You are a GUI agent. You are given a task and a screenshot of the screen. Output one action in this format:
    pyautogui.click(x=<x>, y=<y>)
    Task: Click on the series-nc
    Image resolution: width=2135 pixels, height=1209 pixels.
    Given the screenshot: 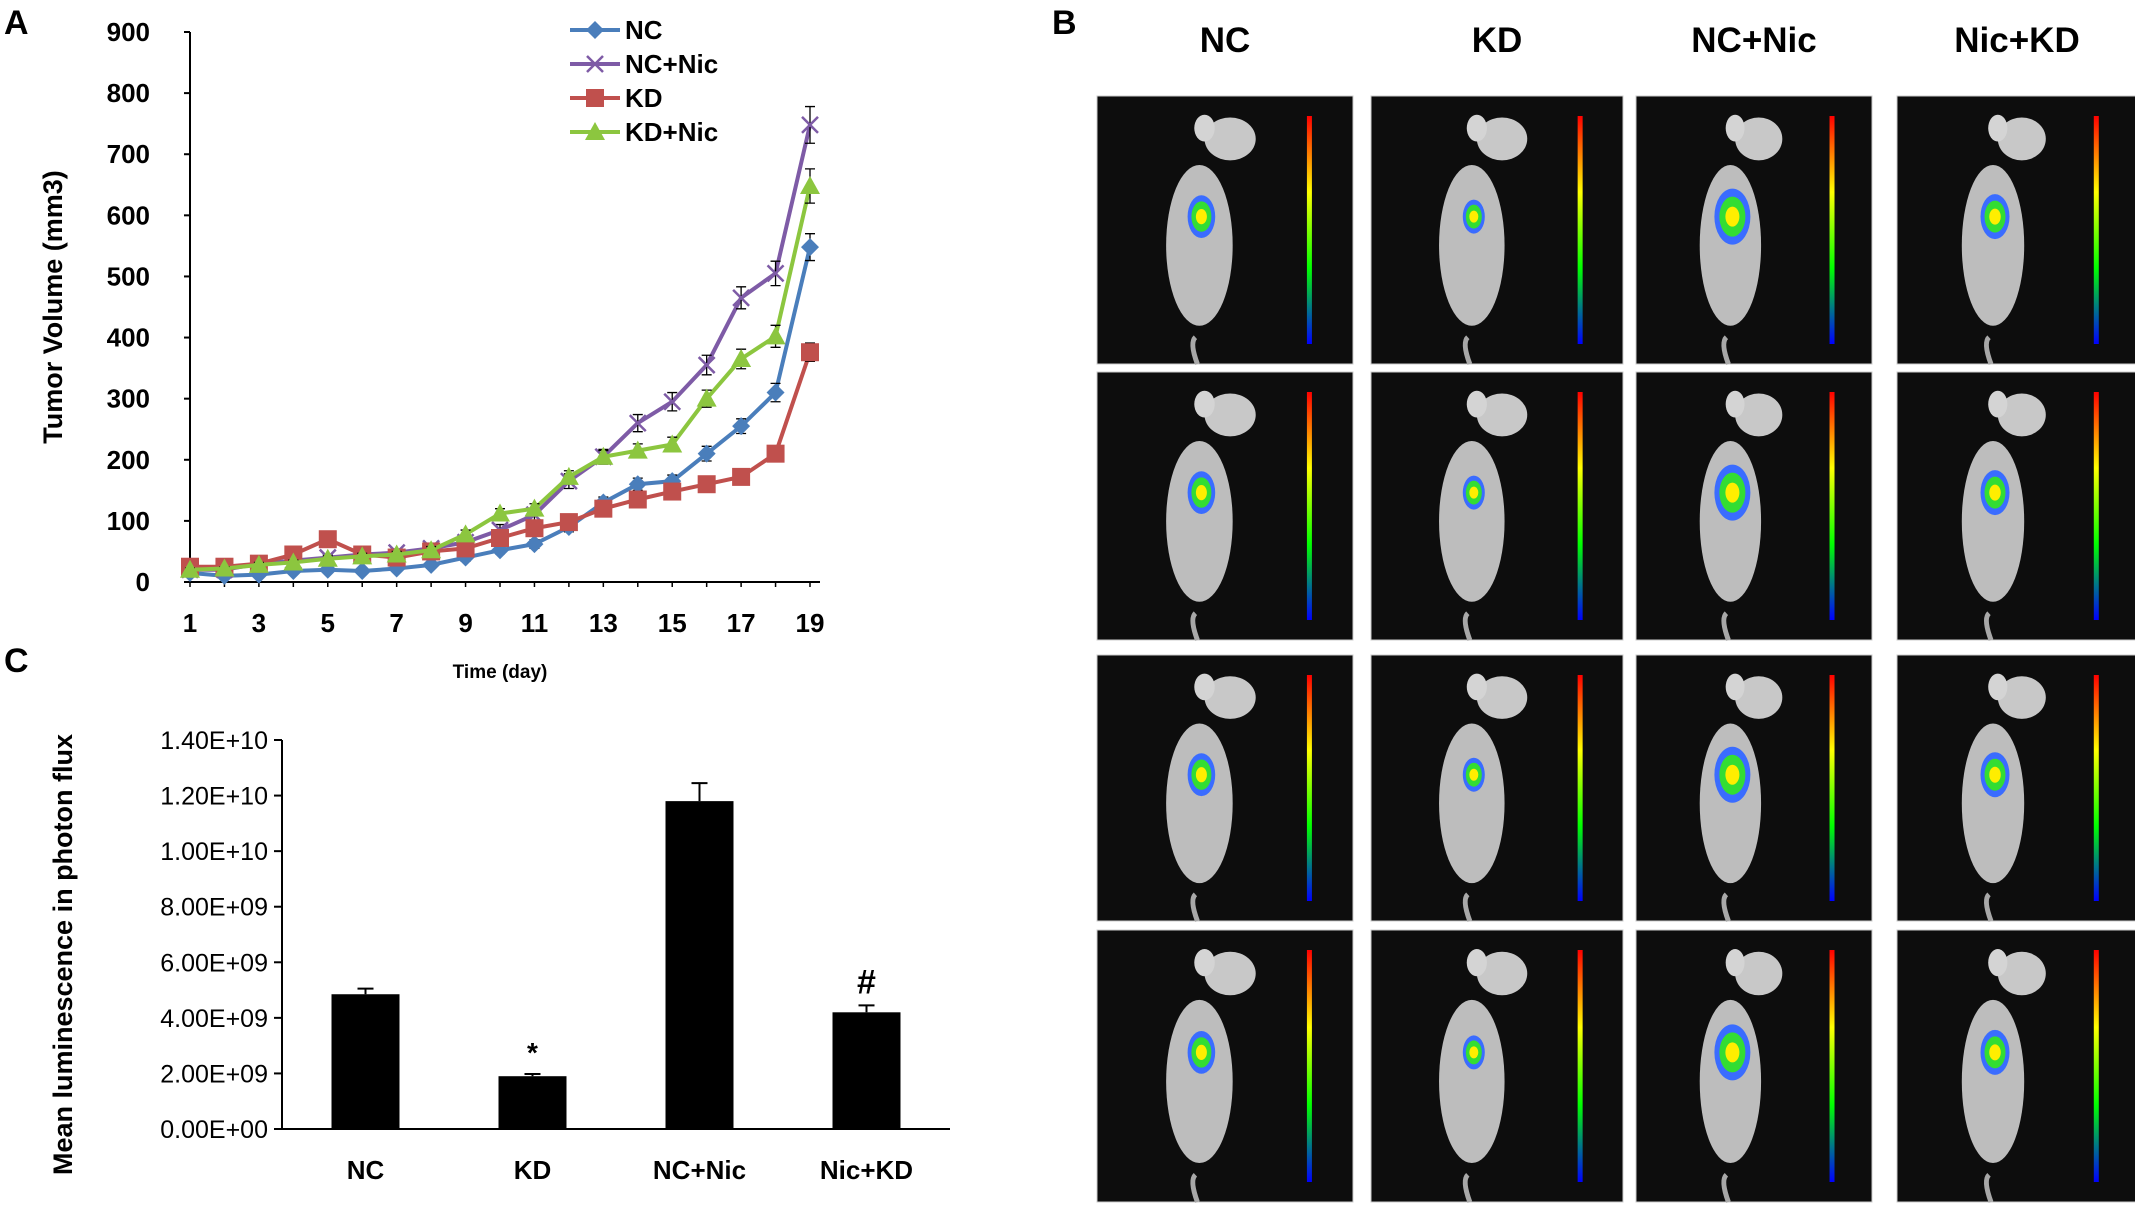 What is the action you would take?
    pyautogui.click(x=500, y=409)
    